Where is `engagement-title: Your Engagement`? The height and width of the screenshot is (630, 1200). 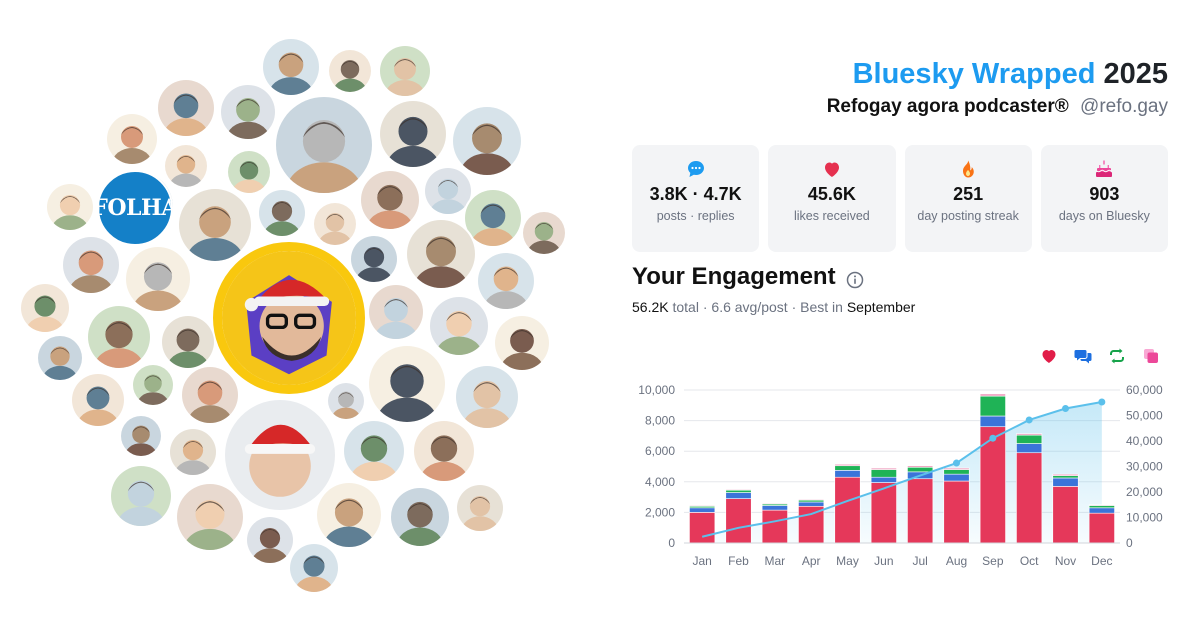
engagement-title: Your Engagement is located at coordinates (900, 277).